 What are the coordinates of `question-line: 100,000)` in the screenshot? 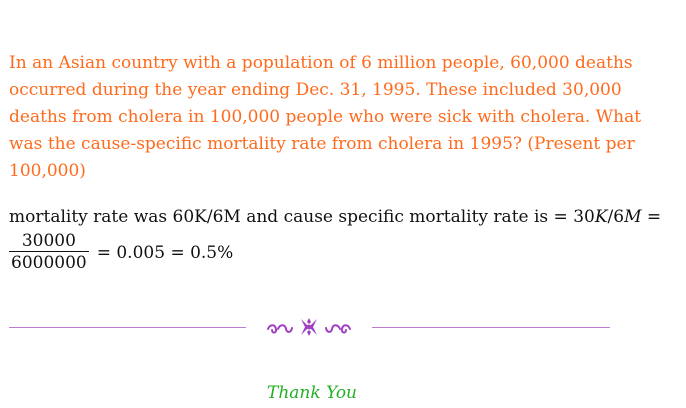 It's located at (47, 171).